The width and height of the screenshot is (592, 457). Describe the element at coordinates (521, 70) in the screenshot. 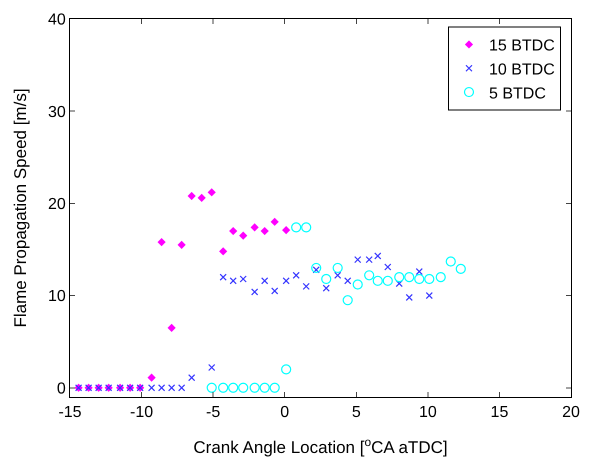

I see `legend-label: 10 BTDC` at that location.